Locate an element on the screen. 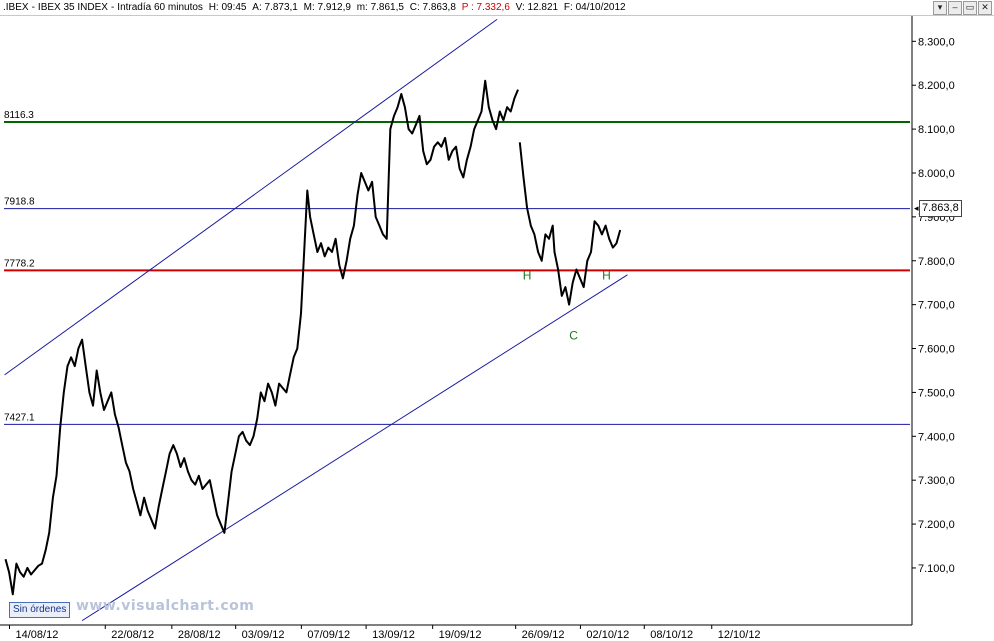 Image resolution: width=994 pixels, height=641 pixels. x-tick-label: 12/10/12 is located at coordinates (739, 635).